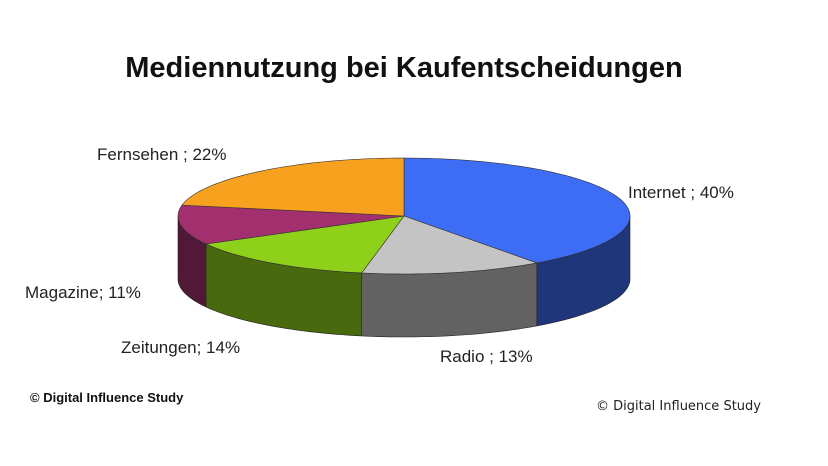  What do you see at coordinates (517, 210) in the screenshot?
I see `pie-slice-internet` at bounding box center [517, 210].